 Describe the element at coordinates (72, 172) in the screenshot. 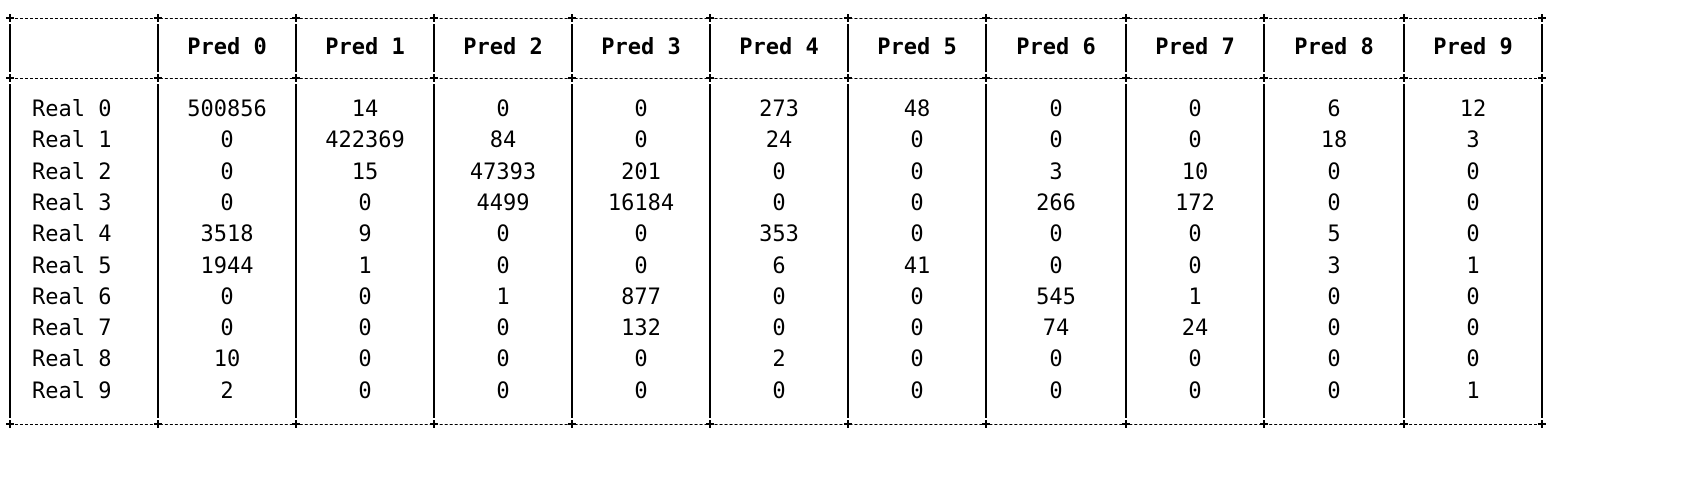

I see `row-label: Real 2` at that location.